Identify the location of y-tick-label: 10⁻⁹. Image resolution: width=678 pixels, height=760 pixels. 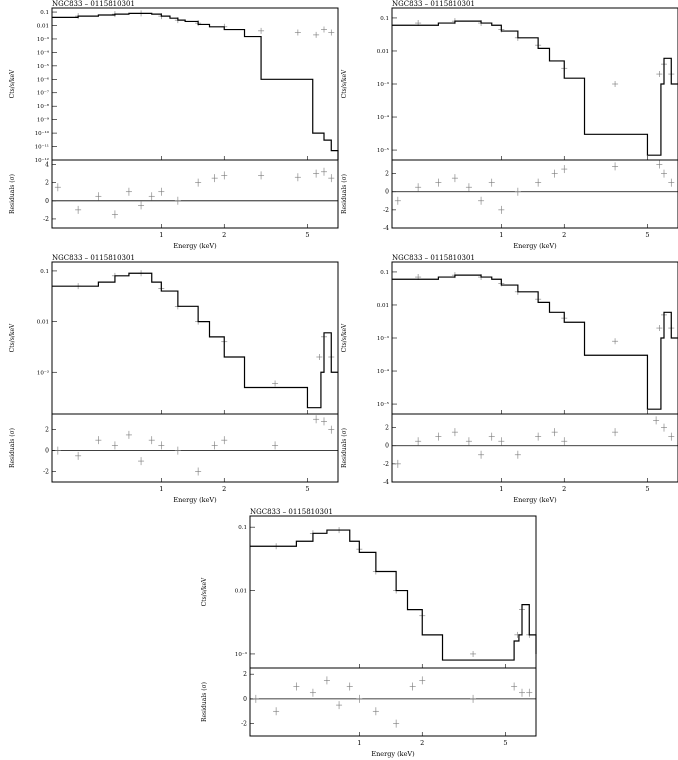
(43, 120).